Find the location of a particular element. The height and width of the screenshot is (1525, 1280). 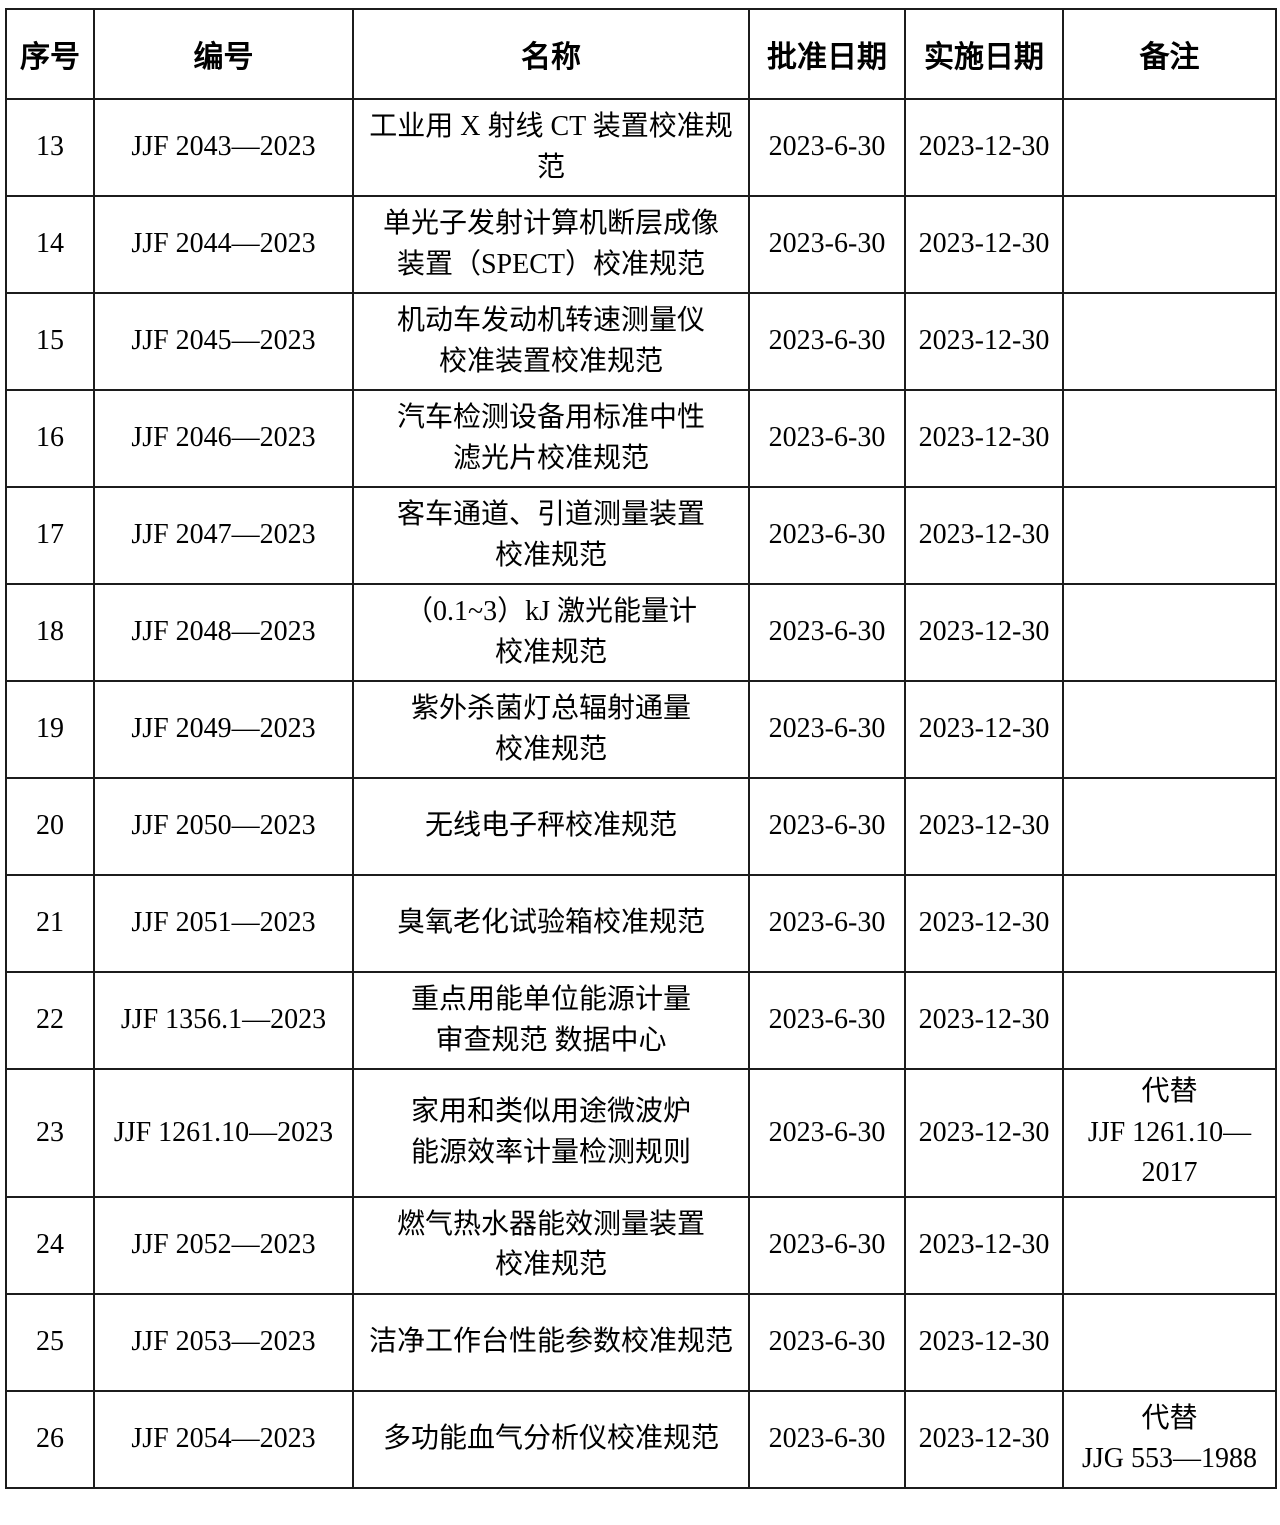

cell-code: JJF 2045—2023 is located at coordinates (223, 341).